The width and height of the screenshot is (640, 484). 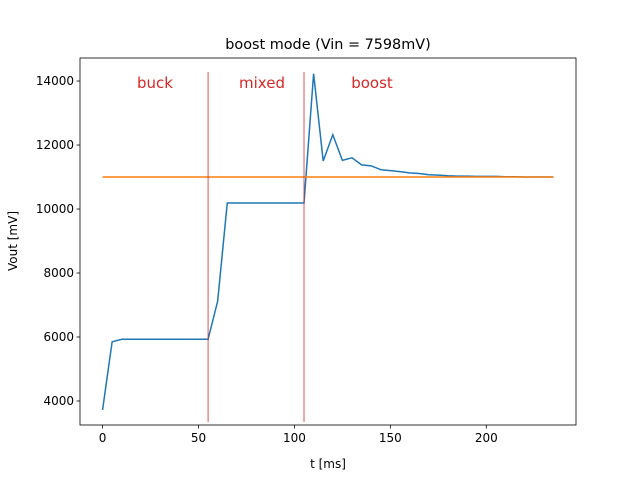 I want to click on x-tick-label: 50, so click(x=198, y=438).